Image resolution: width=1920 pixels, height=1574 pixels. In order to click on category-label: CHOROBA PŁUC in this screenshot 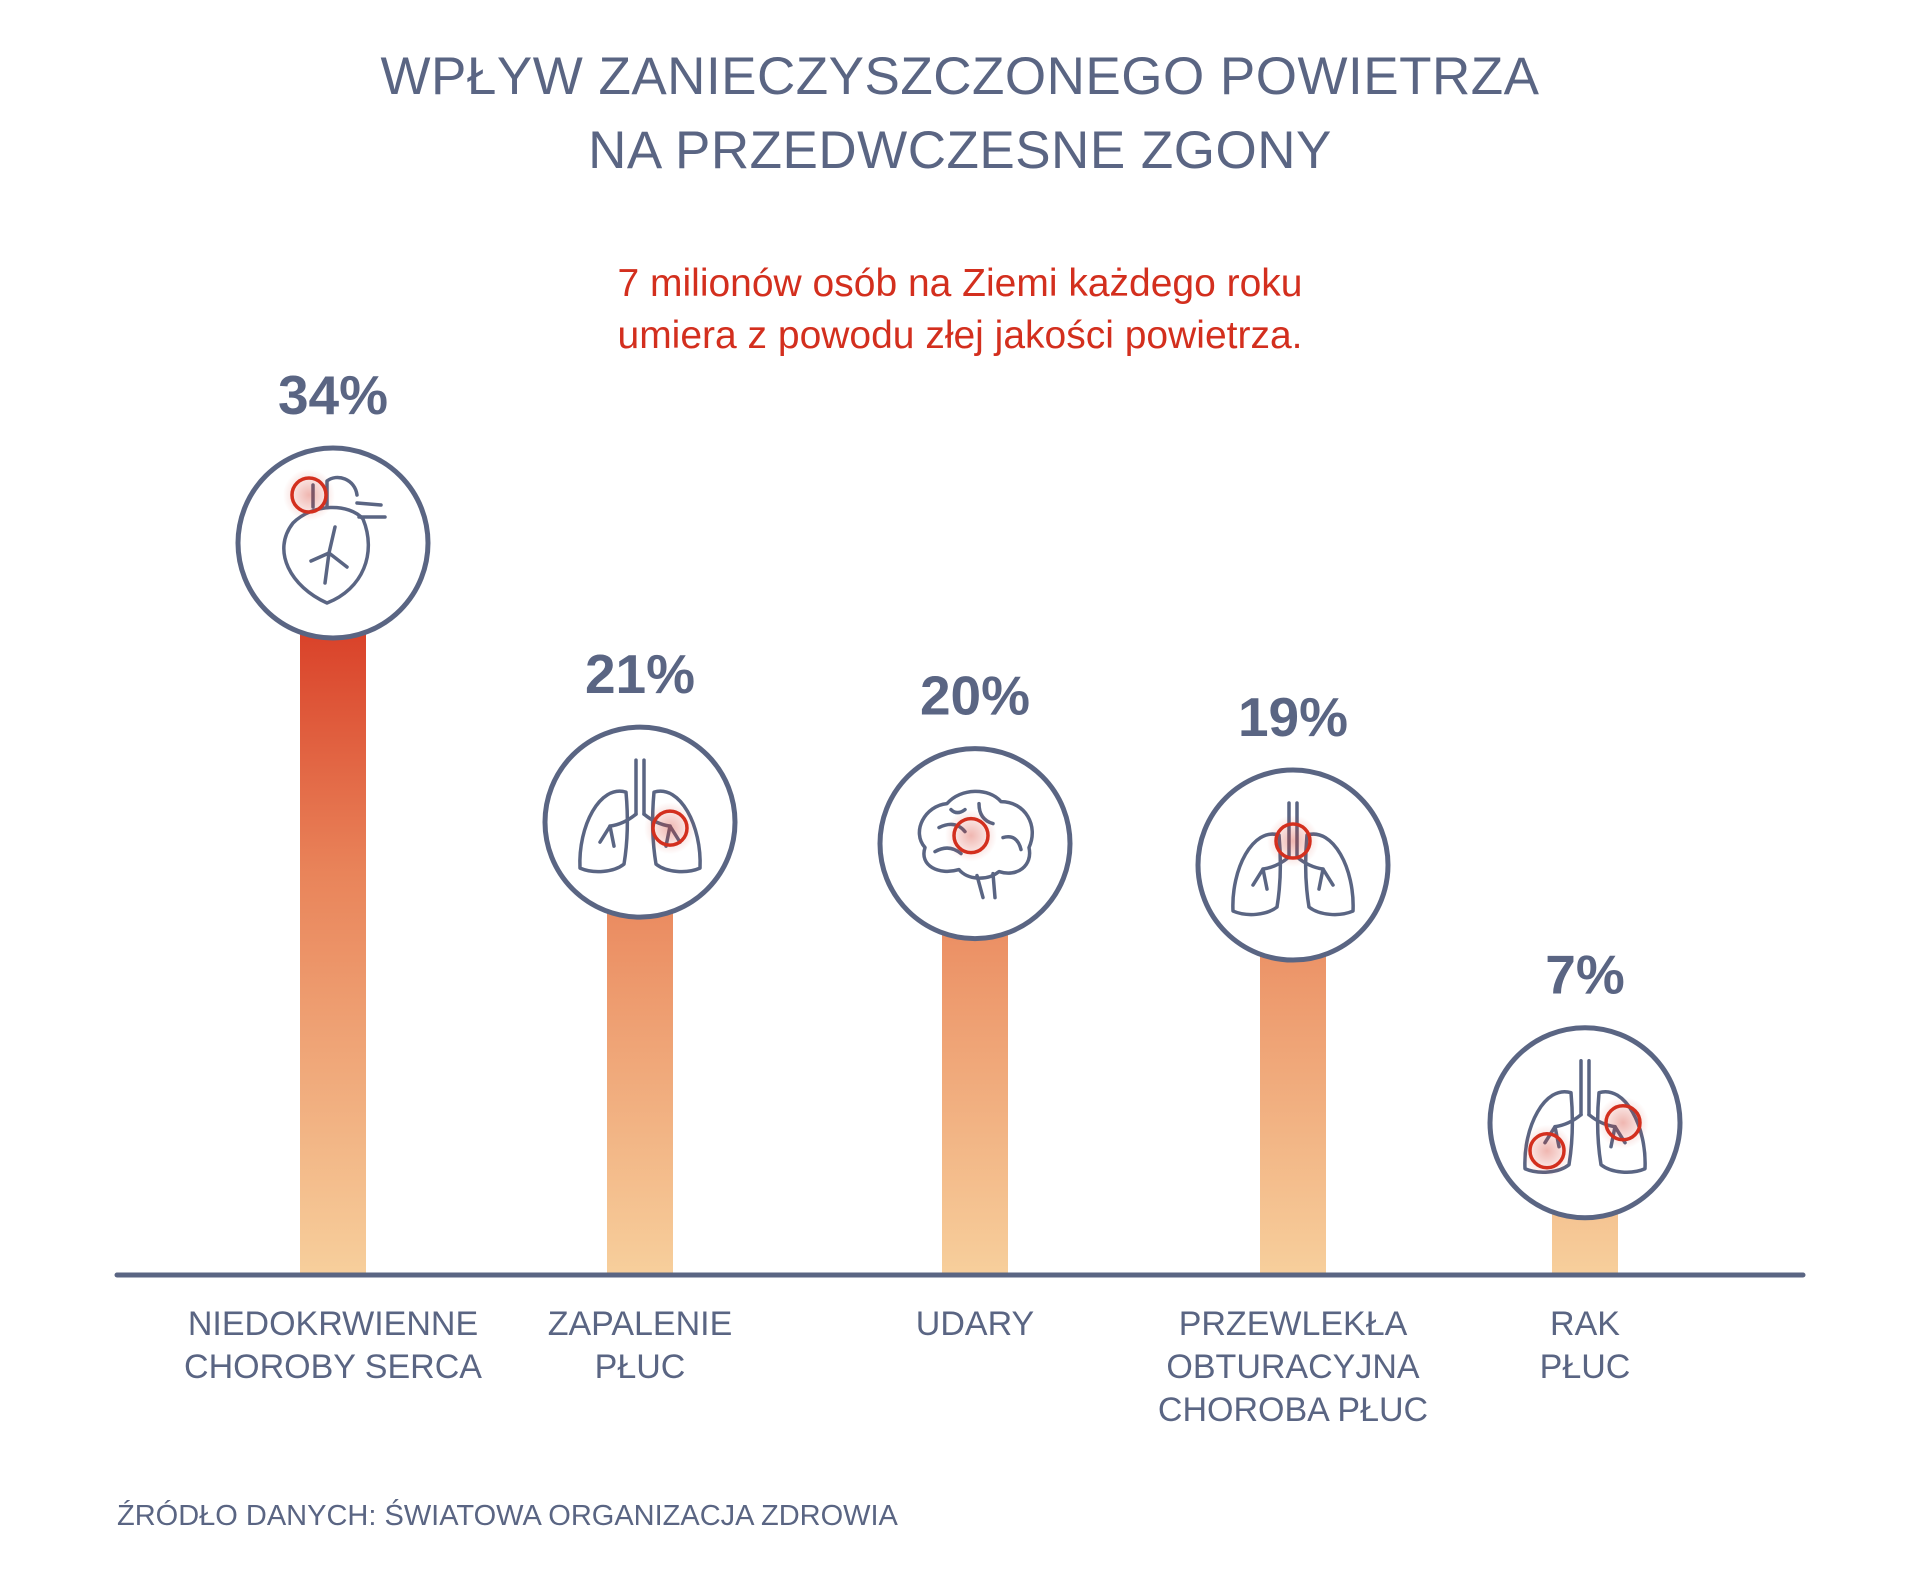, I will do `click(1293, 1410)`.